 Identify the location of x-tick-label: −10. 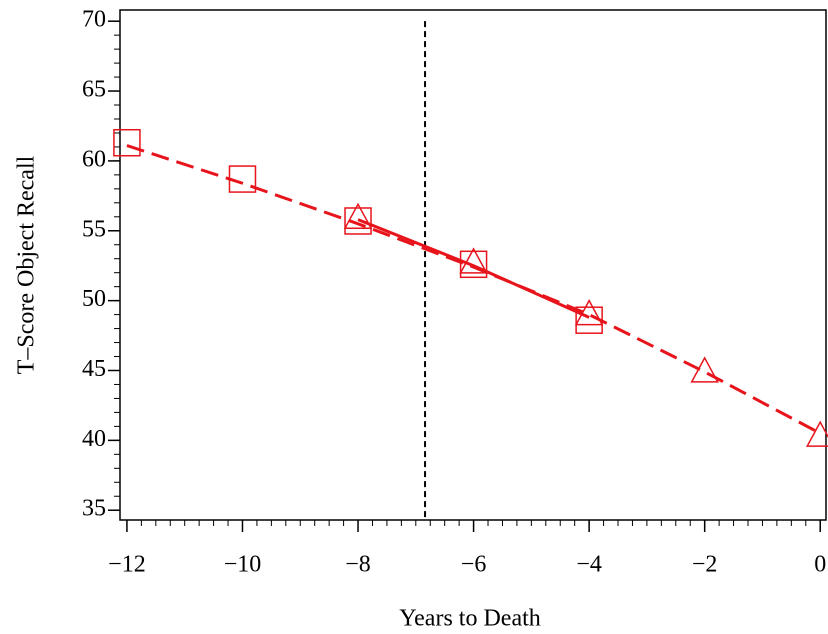
(243, 565).